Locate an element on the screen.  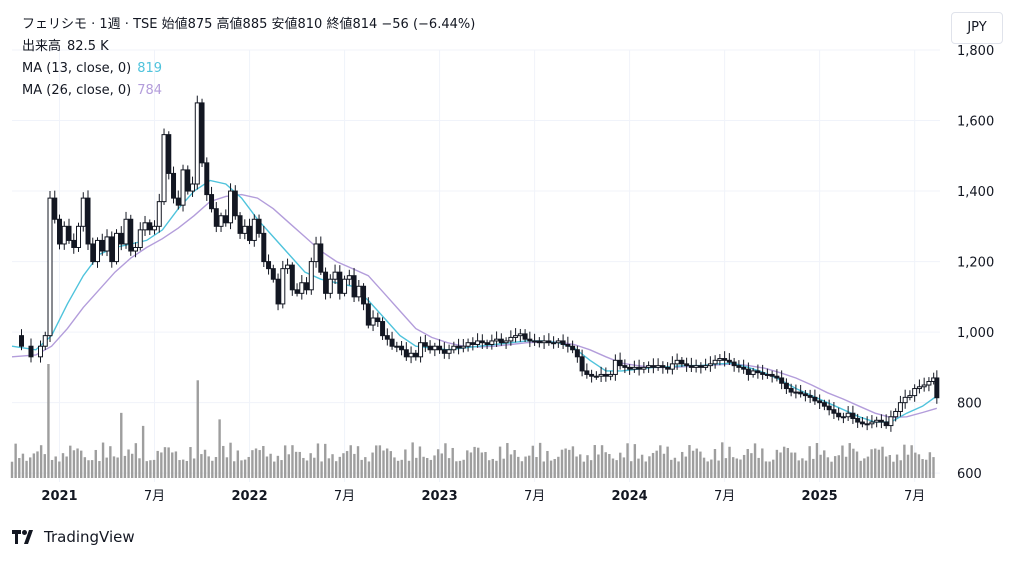
y-tick-label: 1,200 is located at coordinates (975, 263).